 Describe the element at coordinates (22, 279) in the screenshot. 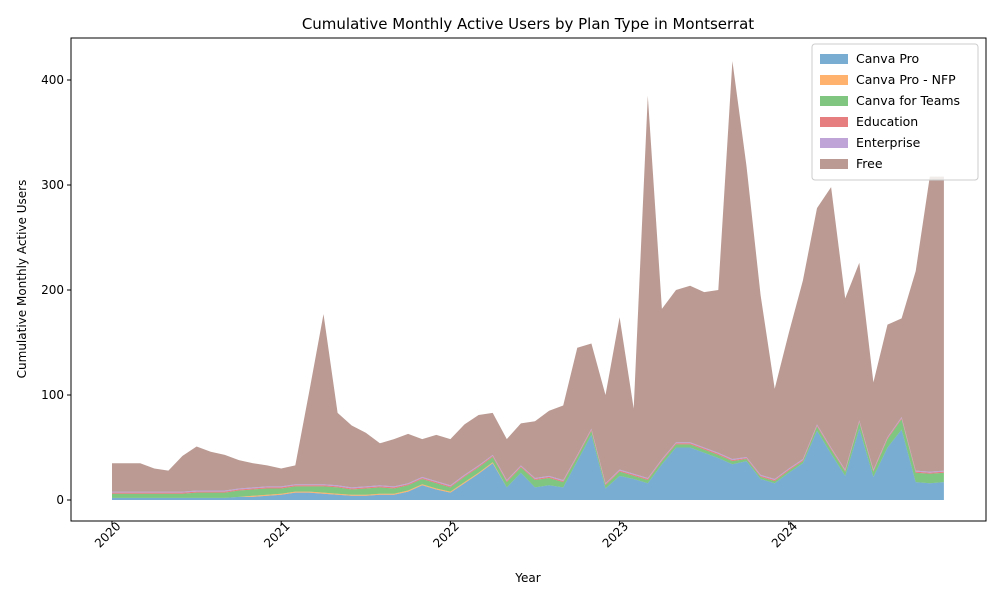

I see `y-axis-label: Cumulative Monthly Active Users` at that location.